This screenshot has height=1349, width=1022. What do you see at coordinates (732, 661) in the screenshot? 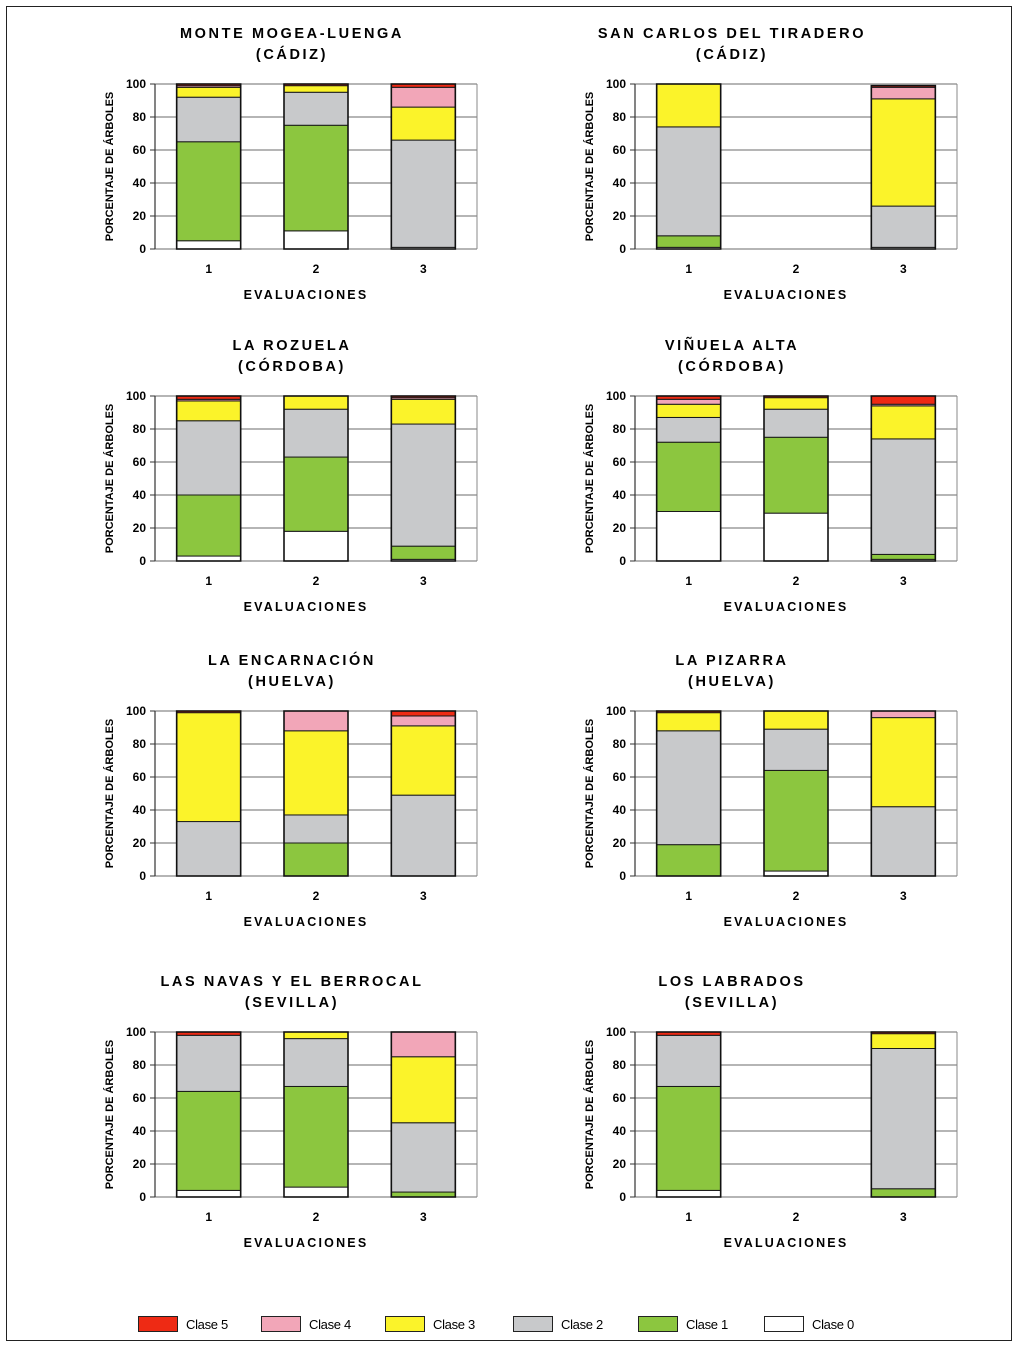
I see `chart-title: LA PIZARRA` at bounding box center [732, 661].